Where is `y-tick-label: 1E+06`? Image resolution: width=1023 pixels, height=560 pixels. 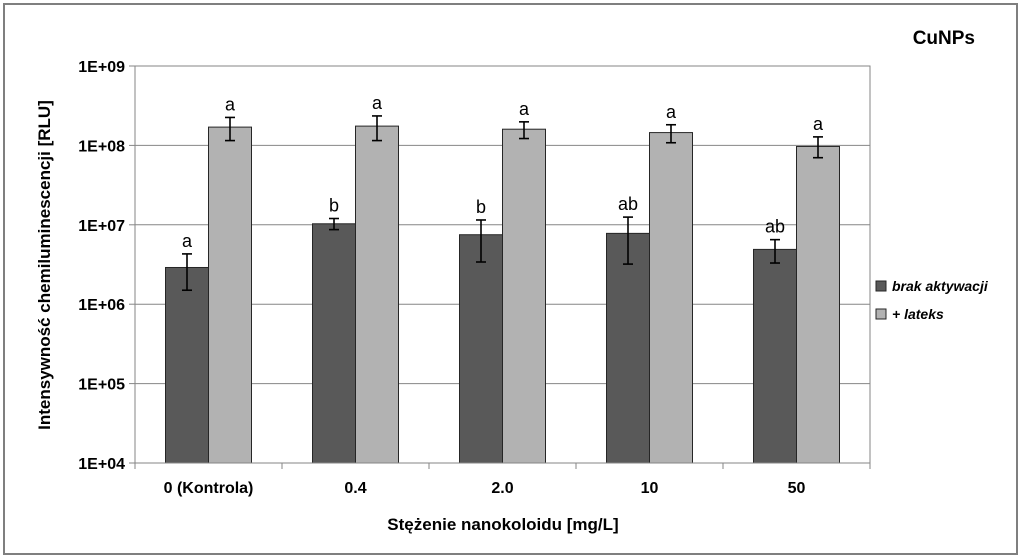 y-tick-label: 1E+06 is located at coordinates (101, 305).